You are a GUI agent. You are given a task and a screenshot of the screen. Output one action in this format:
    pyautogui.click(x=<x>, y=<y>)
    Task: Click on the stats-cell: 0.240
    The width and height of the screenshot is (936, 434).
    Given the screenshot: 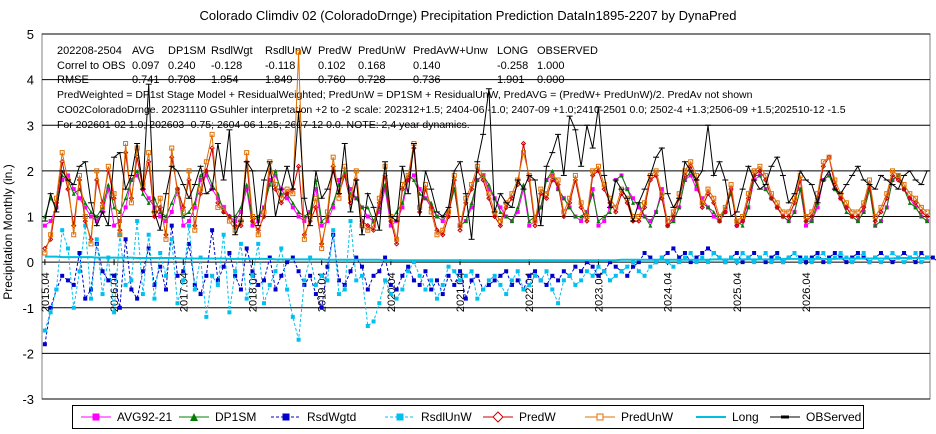 What is the action you would take?
    pyautogui.click(x=182, y=66)
    